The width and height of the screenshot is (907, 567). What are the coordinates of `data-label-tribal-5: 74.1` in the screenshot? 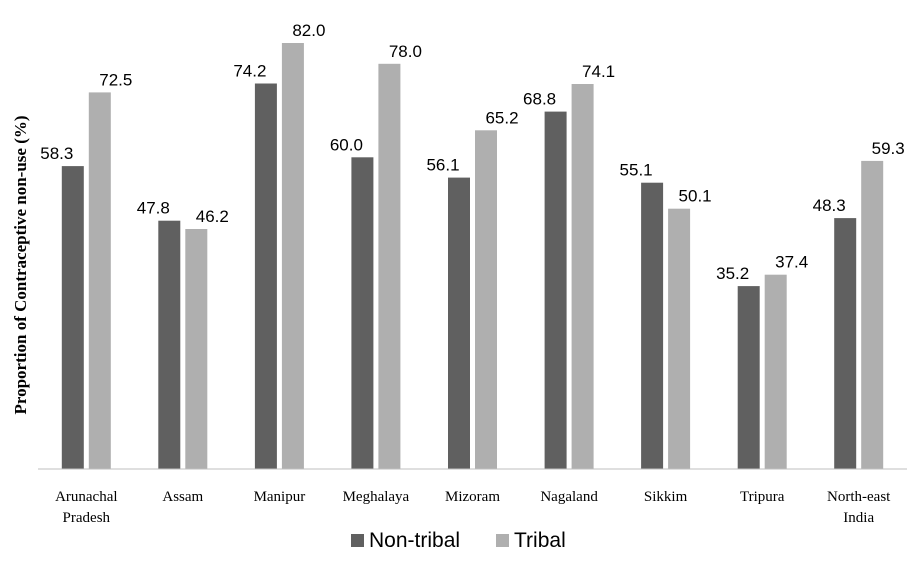 It's located at (598, 71).